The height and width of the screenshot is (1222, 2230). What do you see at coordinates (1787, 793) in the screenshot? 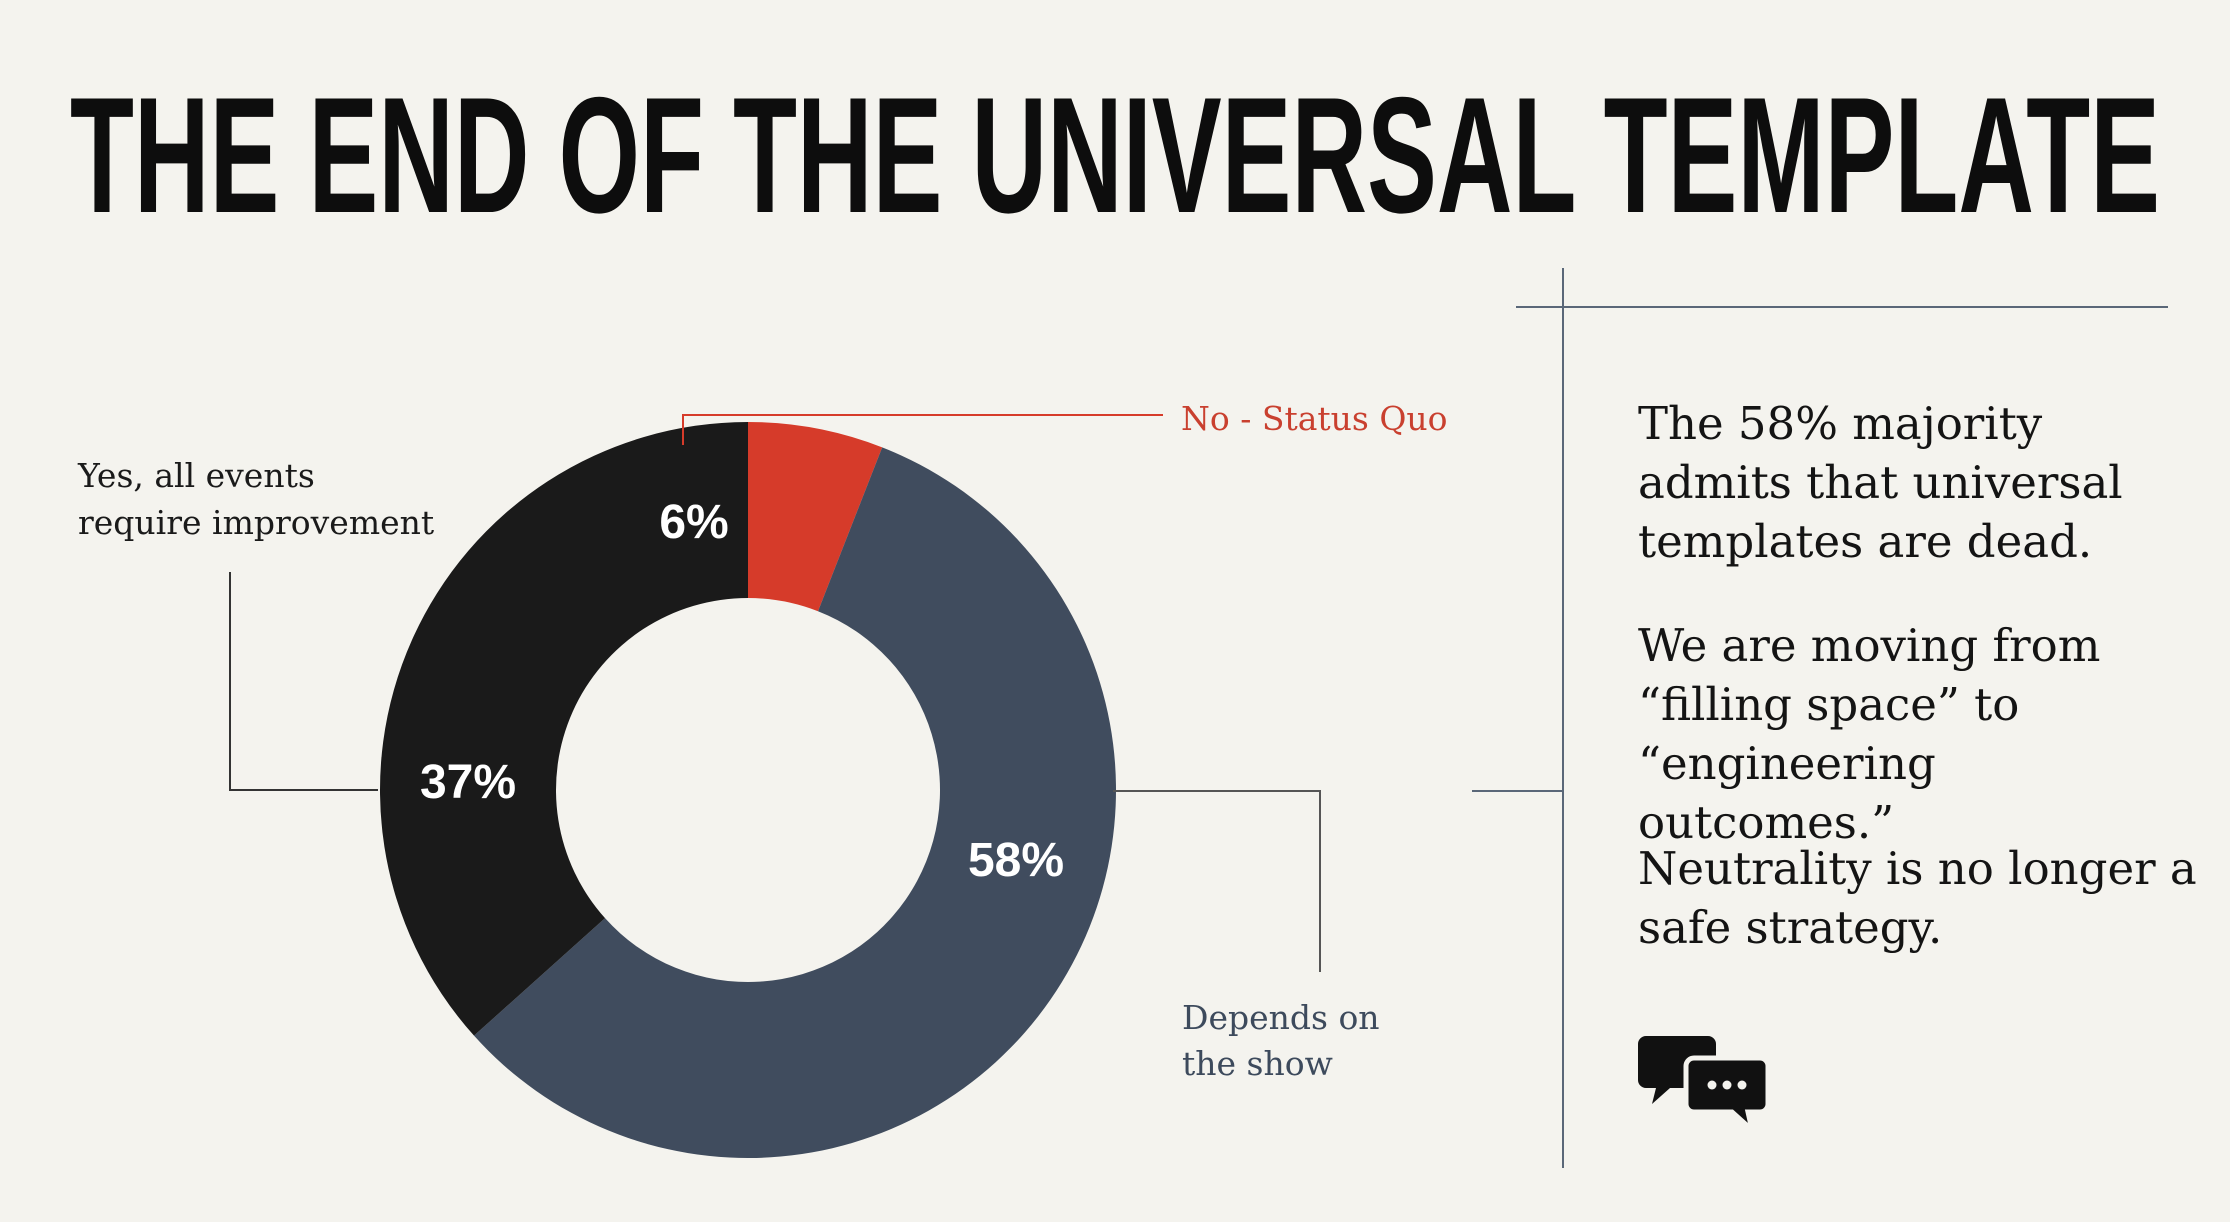
I see `text-line: “engineering outcomes.”` at bounding box center [1787, 793].